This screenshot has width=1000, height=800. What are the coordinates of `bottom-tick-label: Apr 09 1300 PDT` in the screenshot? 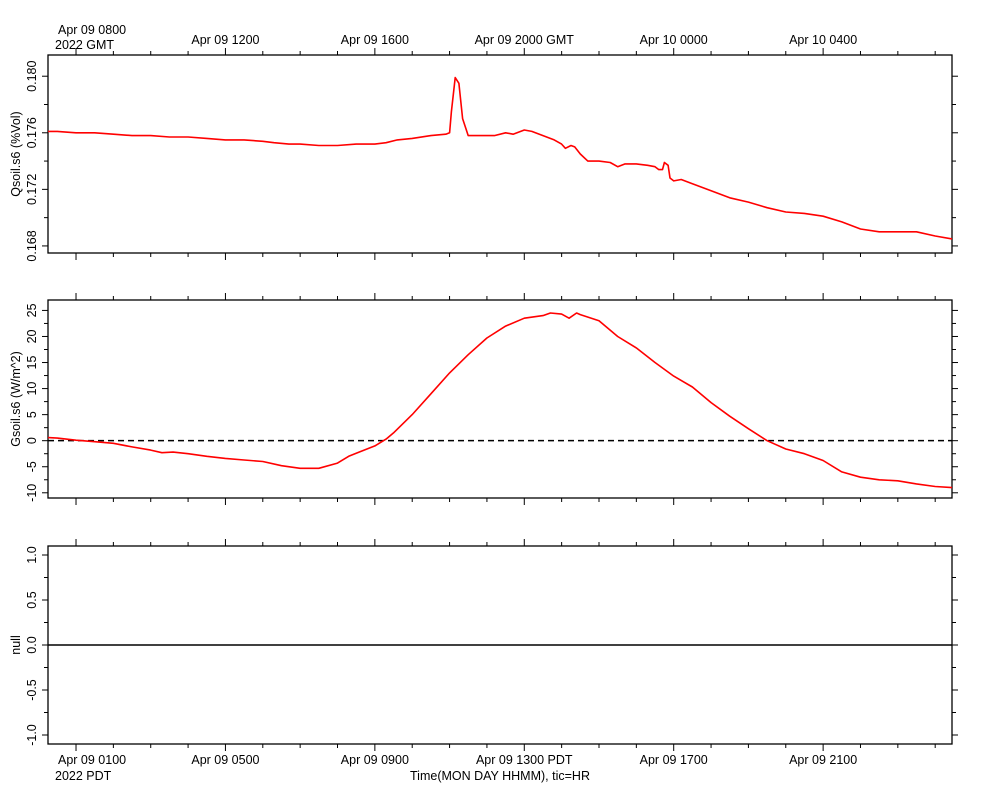 It's located at (524, 760).